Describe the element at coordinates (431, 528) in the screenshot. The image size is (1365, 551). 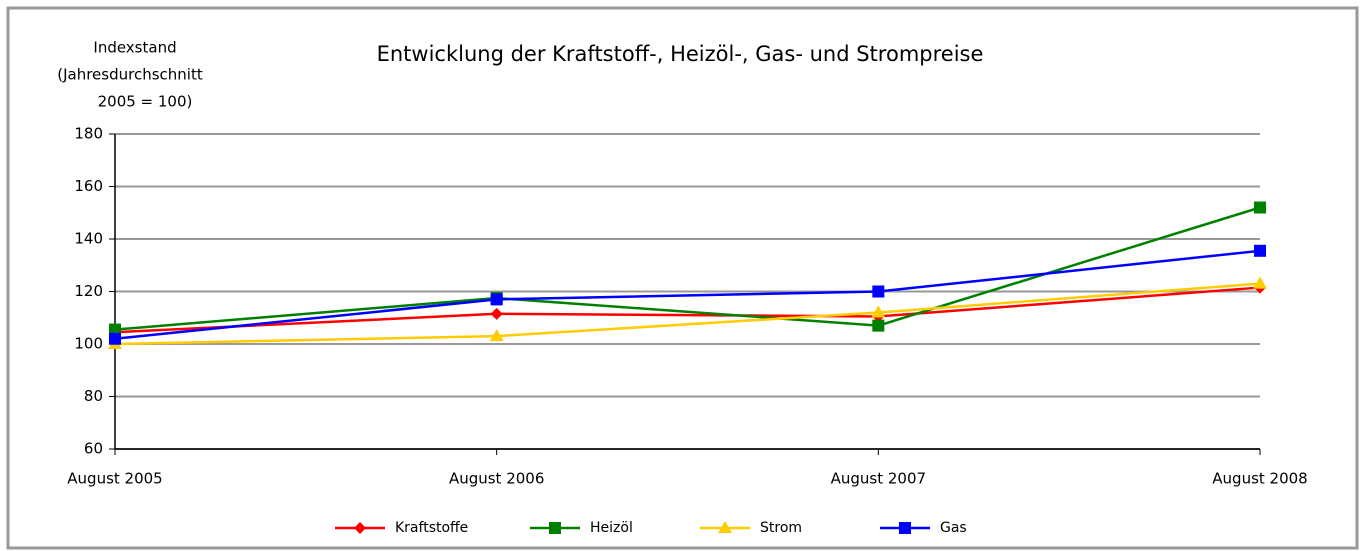
I see `legend-label: Kraftstoffe` at that location.